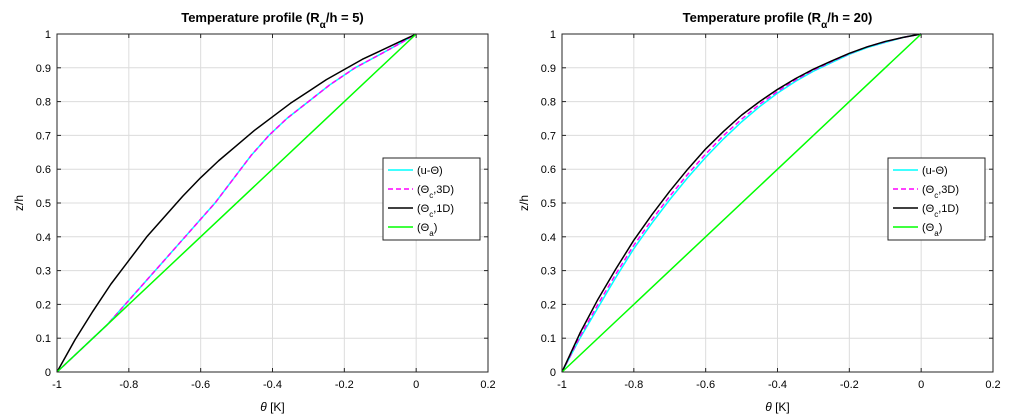  What do you see at coordinates (849, 17) in the screenshot?
I see `chart-title-rest: /h = 20)` at bounding box center [849, 17].